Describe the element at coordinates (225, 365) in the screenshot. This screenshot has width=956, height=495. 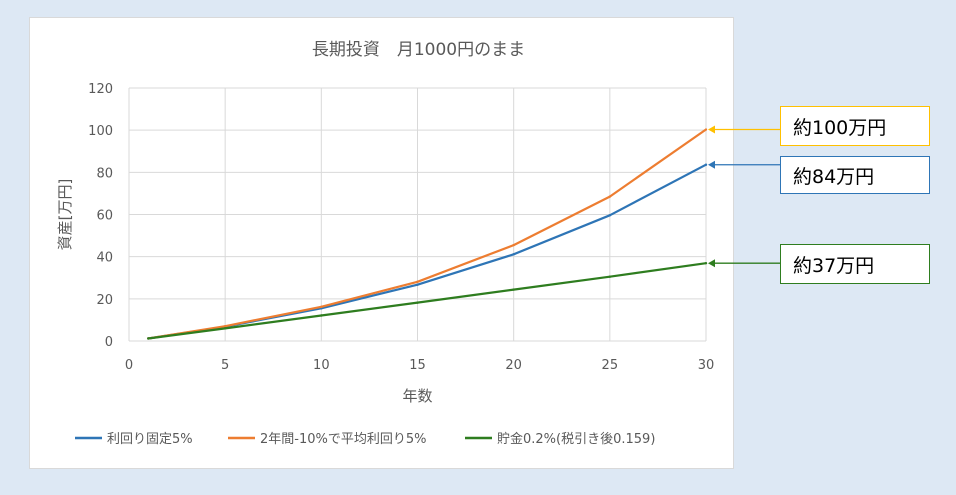
I see `x-tick-label: 5` at that location.